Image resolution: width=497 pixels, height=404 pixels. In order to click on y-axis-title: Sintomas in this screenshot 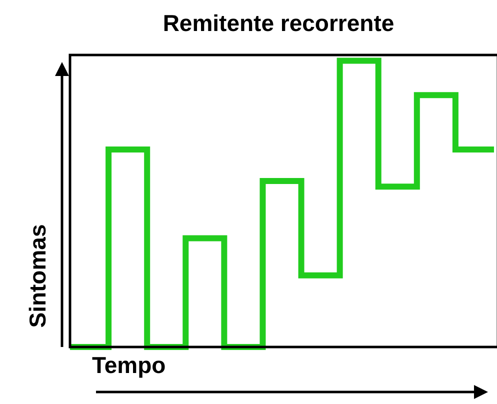, I will do `click(38, 276)`.